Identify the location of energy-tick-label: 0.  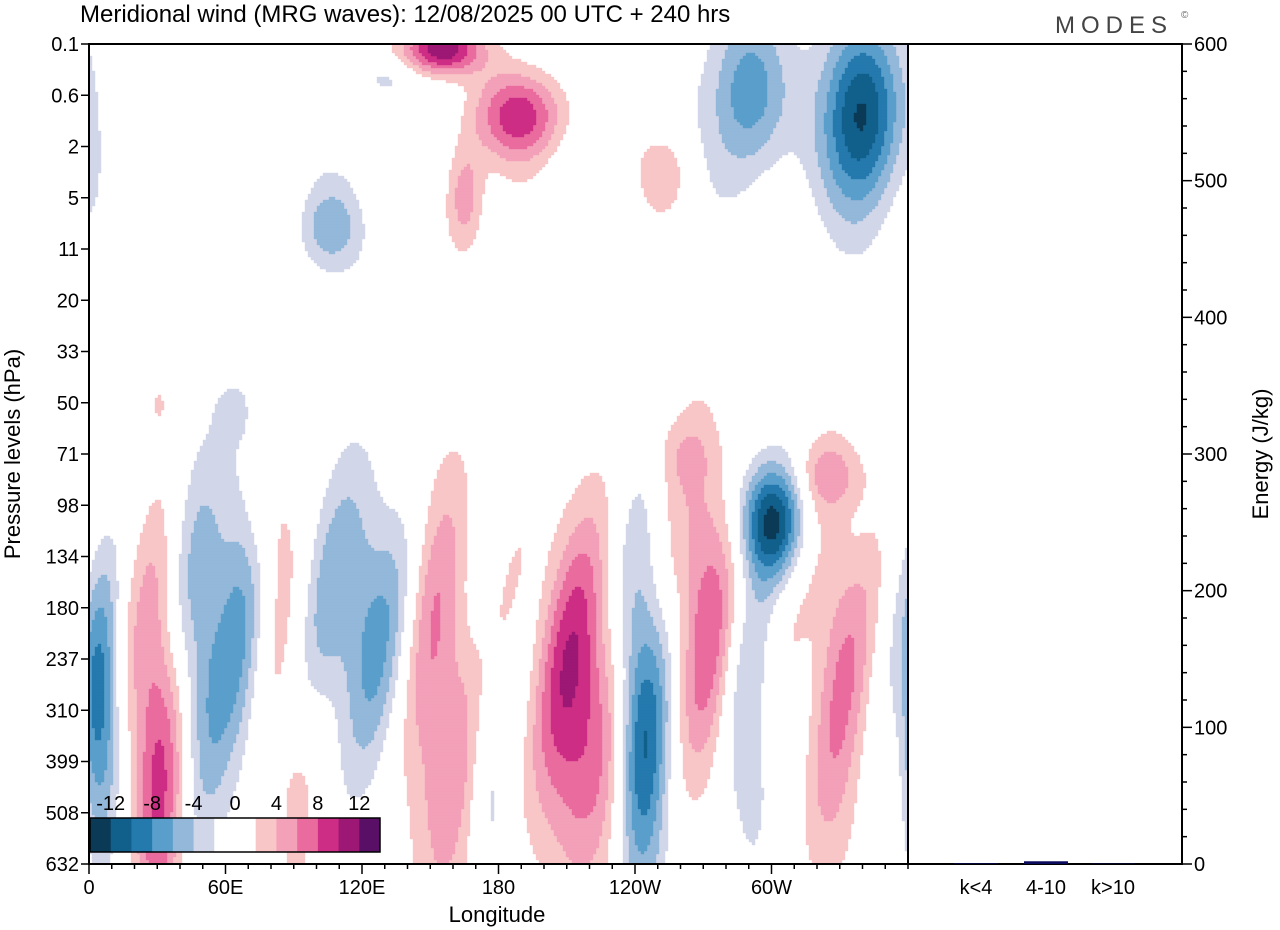
(1199, 865).